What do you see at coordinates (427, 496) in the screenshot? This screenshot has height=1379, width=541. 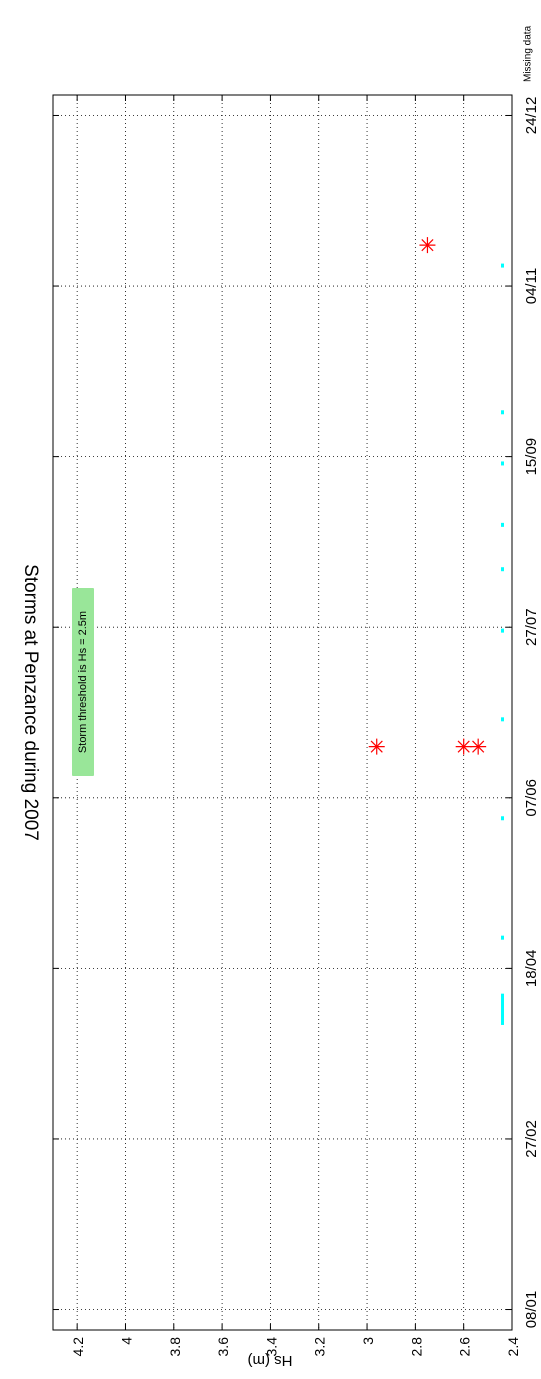 I see `storm-points` at bounding box center [427, 496].